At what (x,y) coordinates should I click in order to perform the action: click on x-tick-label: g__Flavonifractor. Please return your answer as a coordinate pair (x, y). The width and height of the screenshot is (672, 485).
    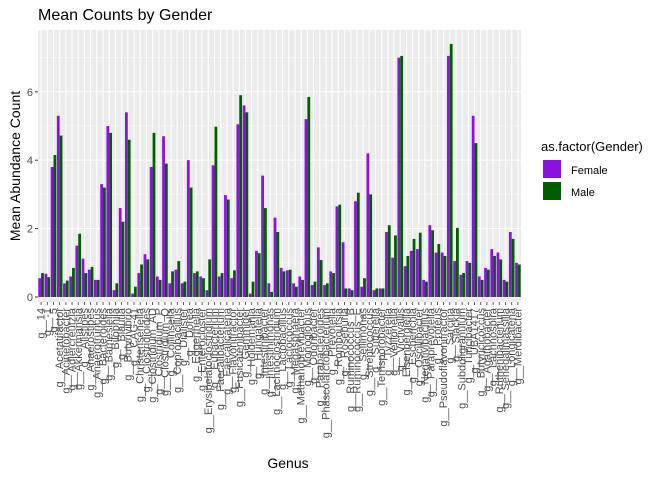
    Looking at the image, I should click on (234, 350).